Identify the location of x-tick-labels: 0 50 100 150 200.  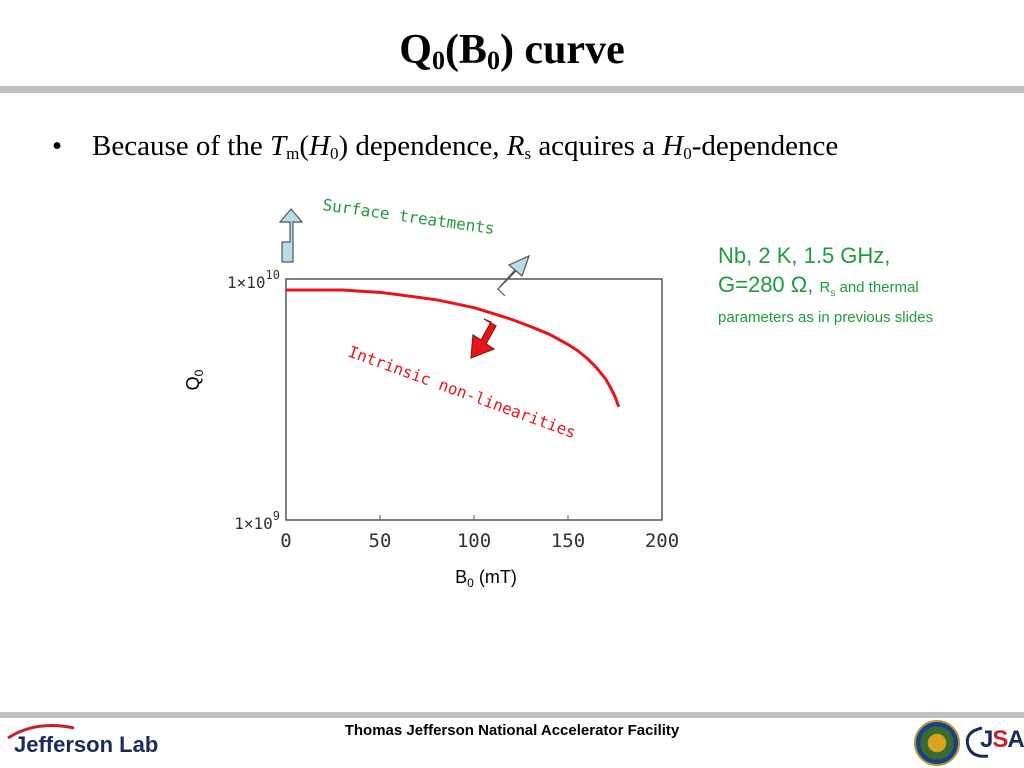
(479, 541).